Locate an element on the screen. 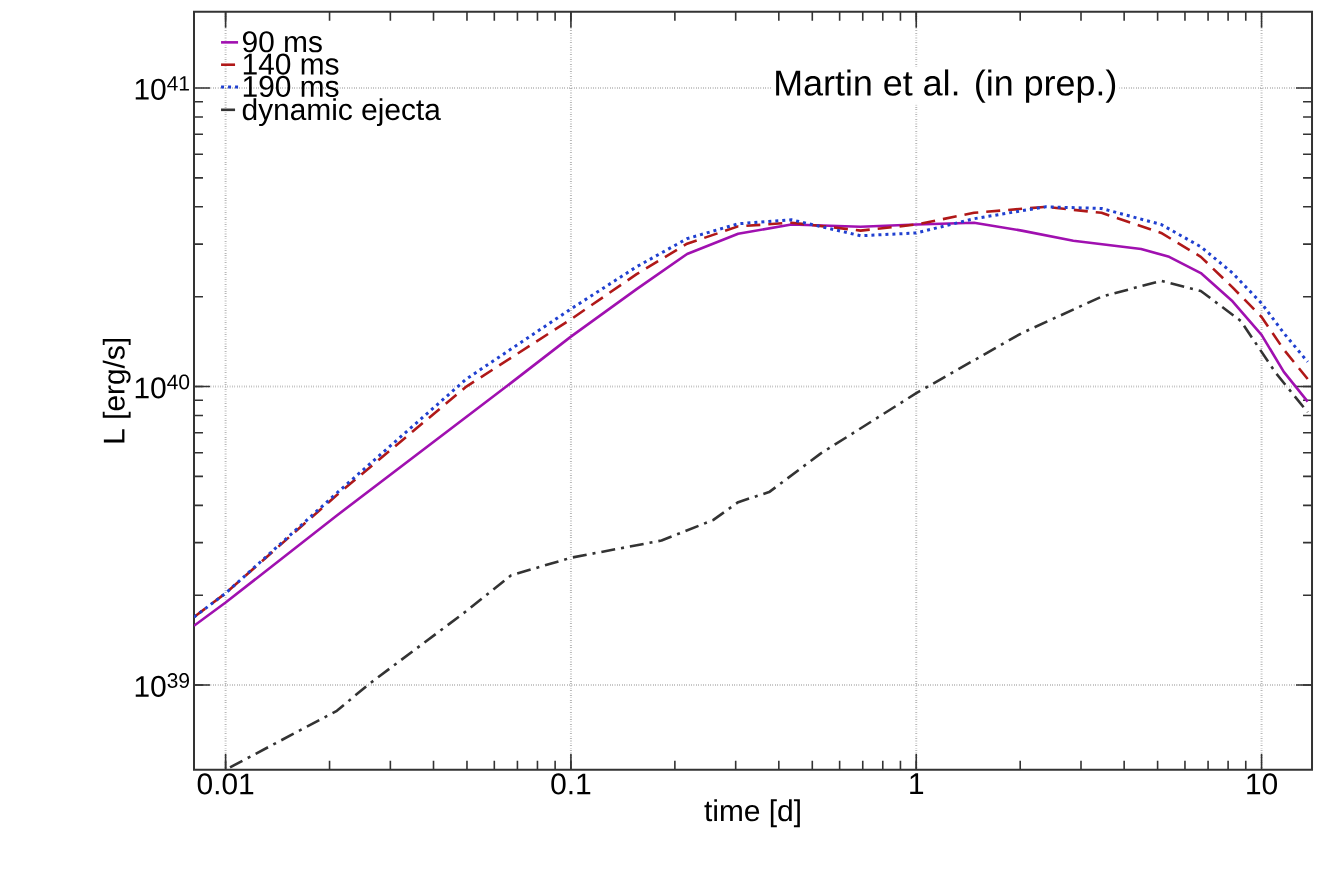 The width and height of the screenshot is (1320, 887). x-tick-label: 1 is located at coordinates (917, 783).